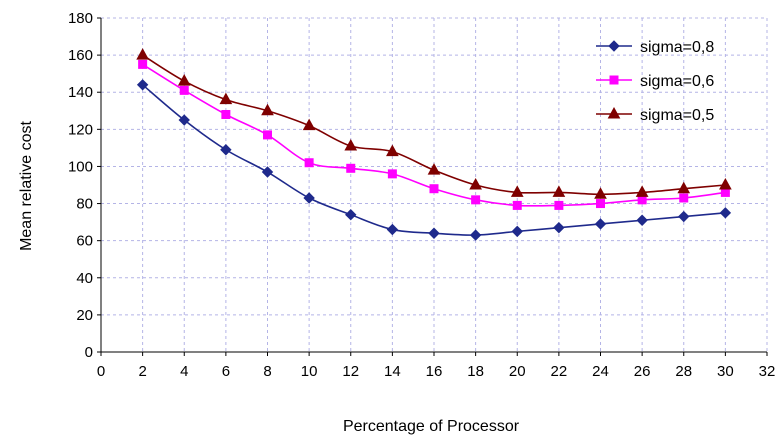  What do you see at coordinates (434, 371) in the screenshot?
I see `x-tick-label: 16` at bounding box center [434, 371].